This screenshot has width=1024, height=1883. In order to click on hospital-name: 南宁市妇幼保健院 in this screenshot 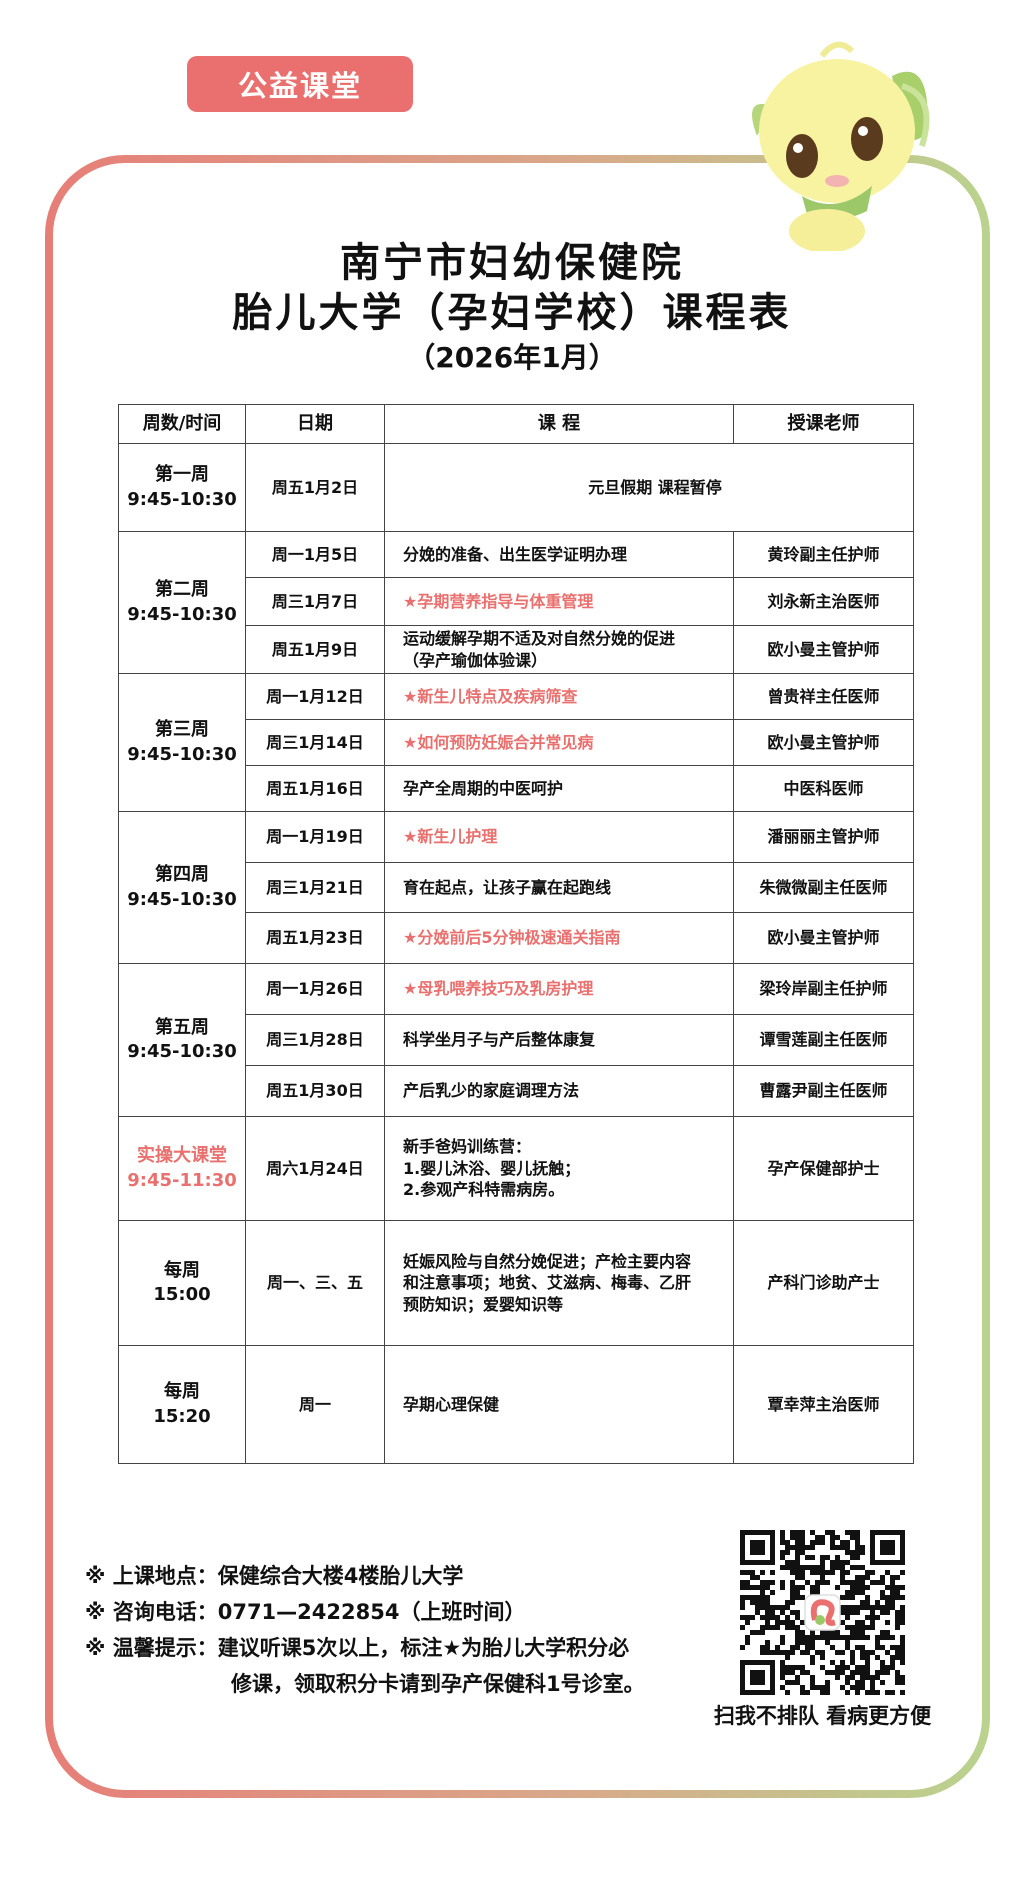, I will do `click(512, 263)`.